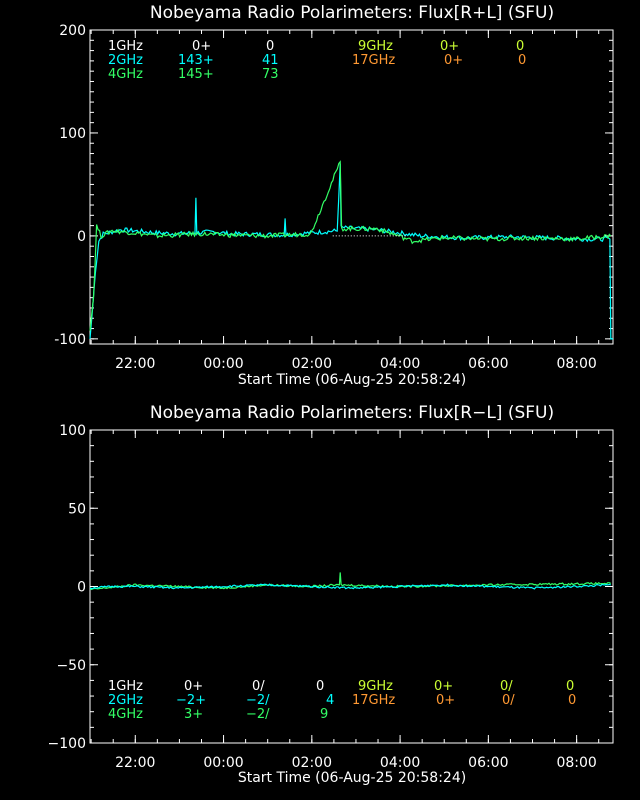  Describe the element at coordinates (196, 74) in the screenshot. I see `legend-value: 145+` at that location.